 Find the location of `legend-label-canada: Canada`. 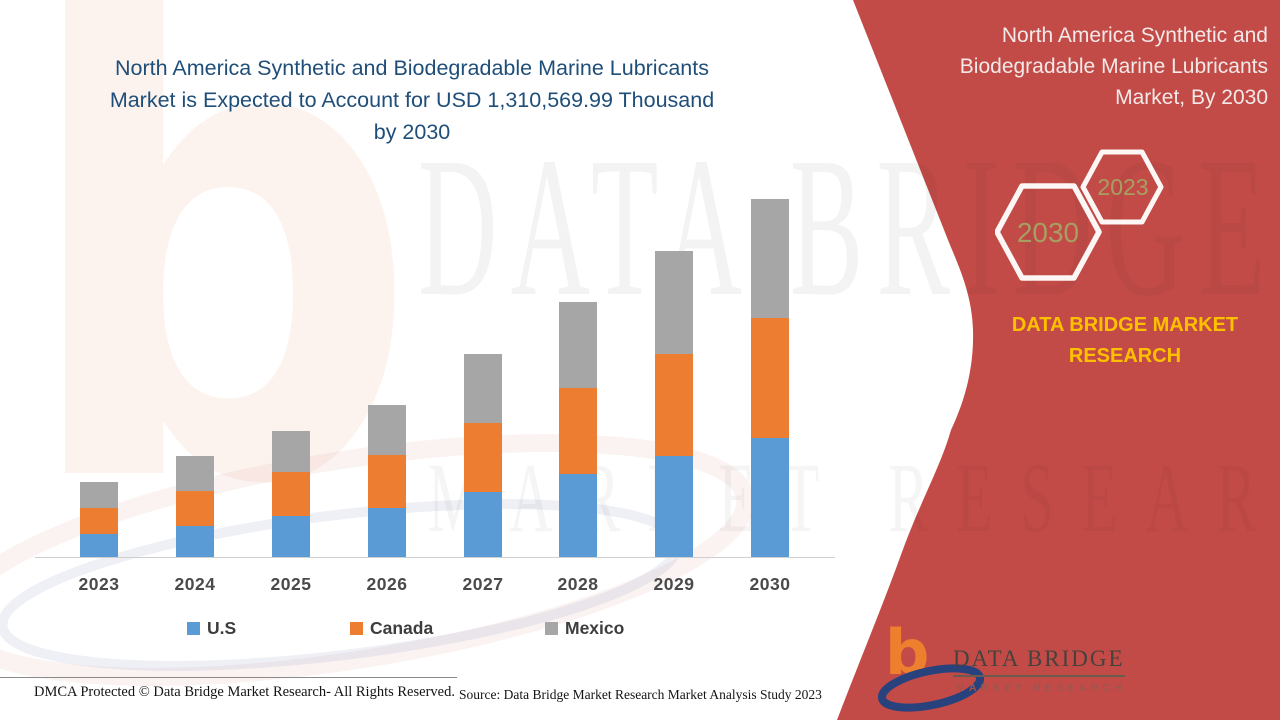

legend-label-canada: Canada is located at coordinates (402, 628).